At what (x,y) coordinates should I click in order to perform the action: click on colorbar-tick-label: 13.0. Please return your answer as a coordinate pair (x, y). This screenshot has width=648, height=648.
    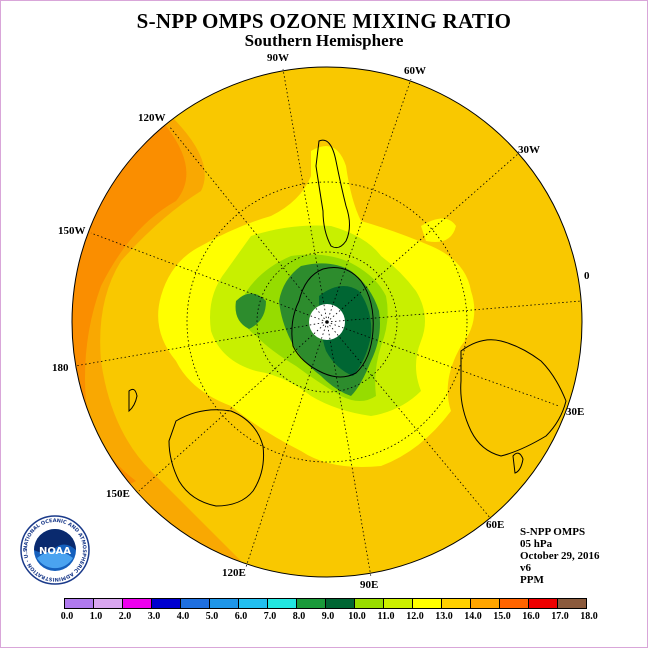
    Looking at the image, I should click on (444, 616).